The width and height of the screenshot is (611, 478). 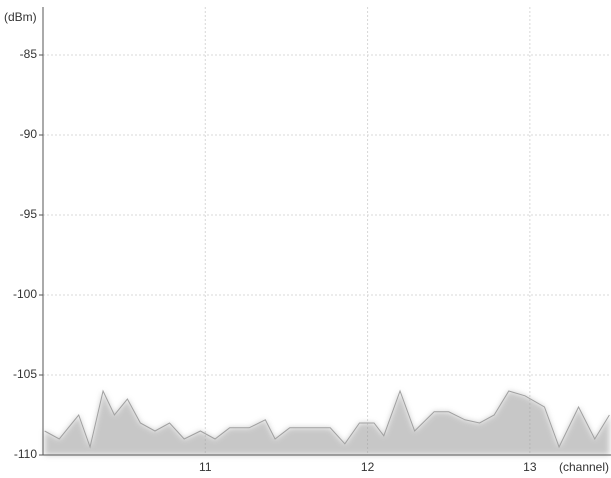 I want to click on x-tick-label: 12, so click(x=368, y=467).